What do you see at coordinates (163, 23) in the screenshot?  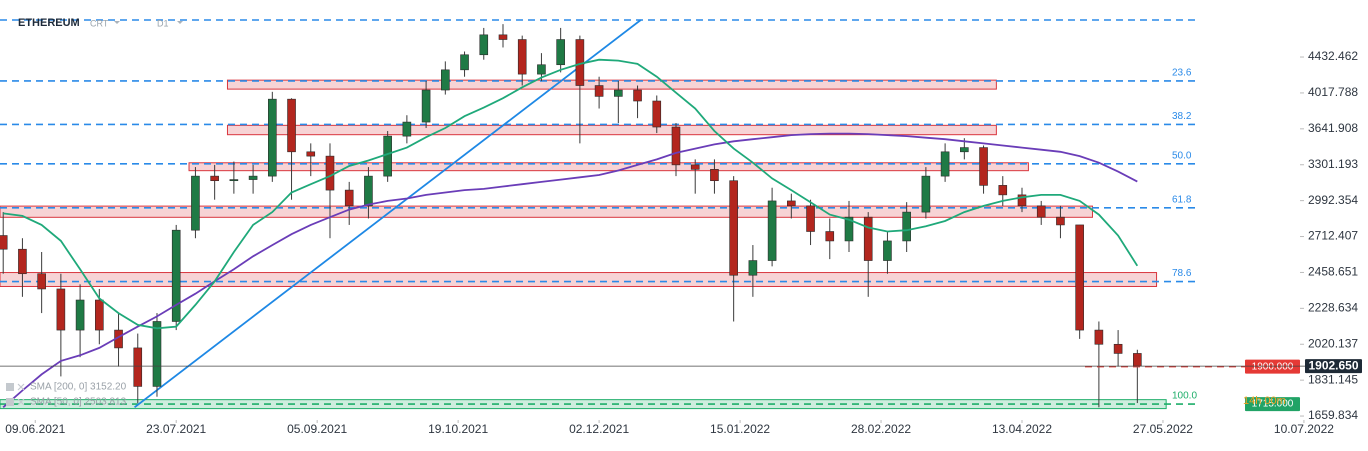 I see `timeframe: D1` at bounding box center [163, 23].